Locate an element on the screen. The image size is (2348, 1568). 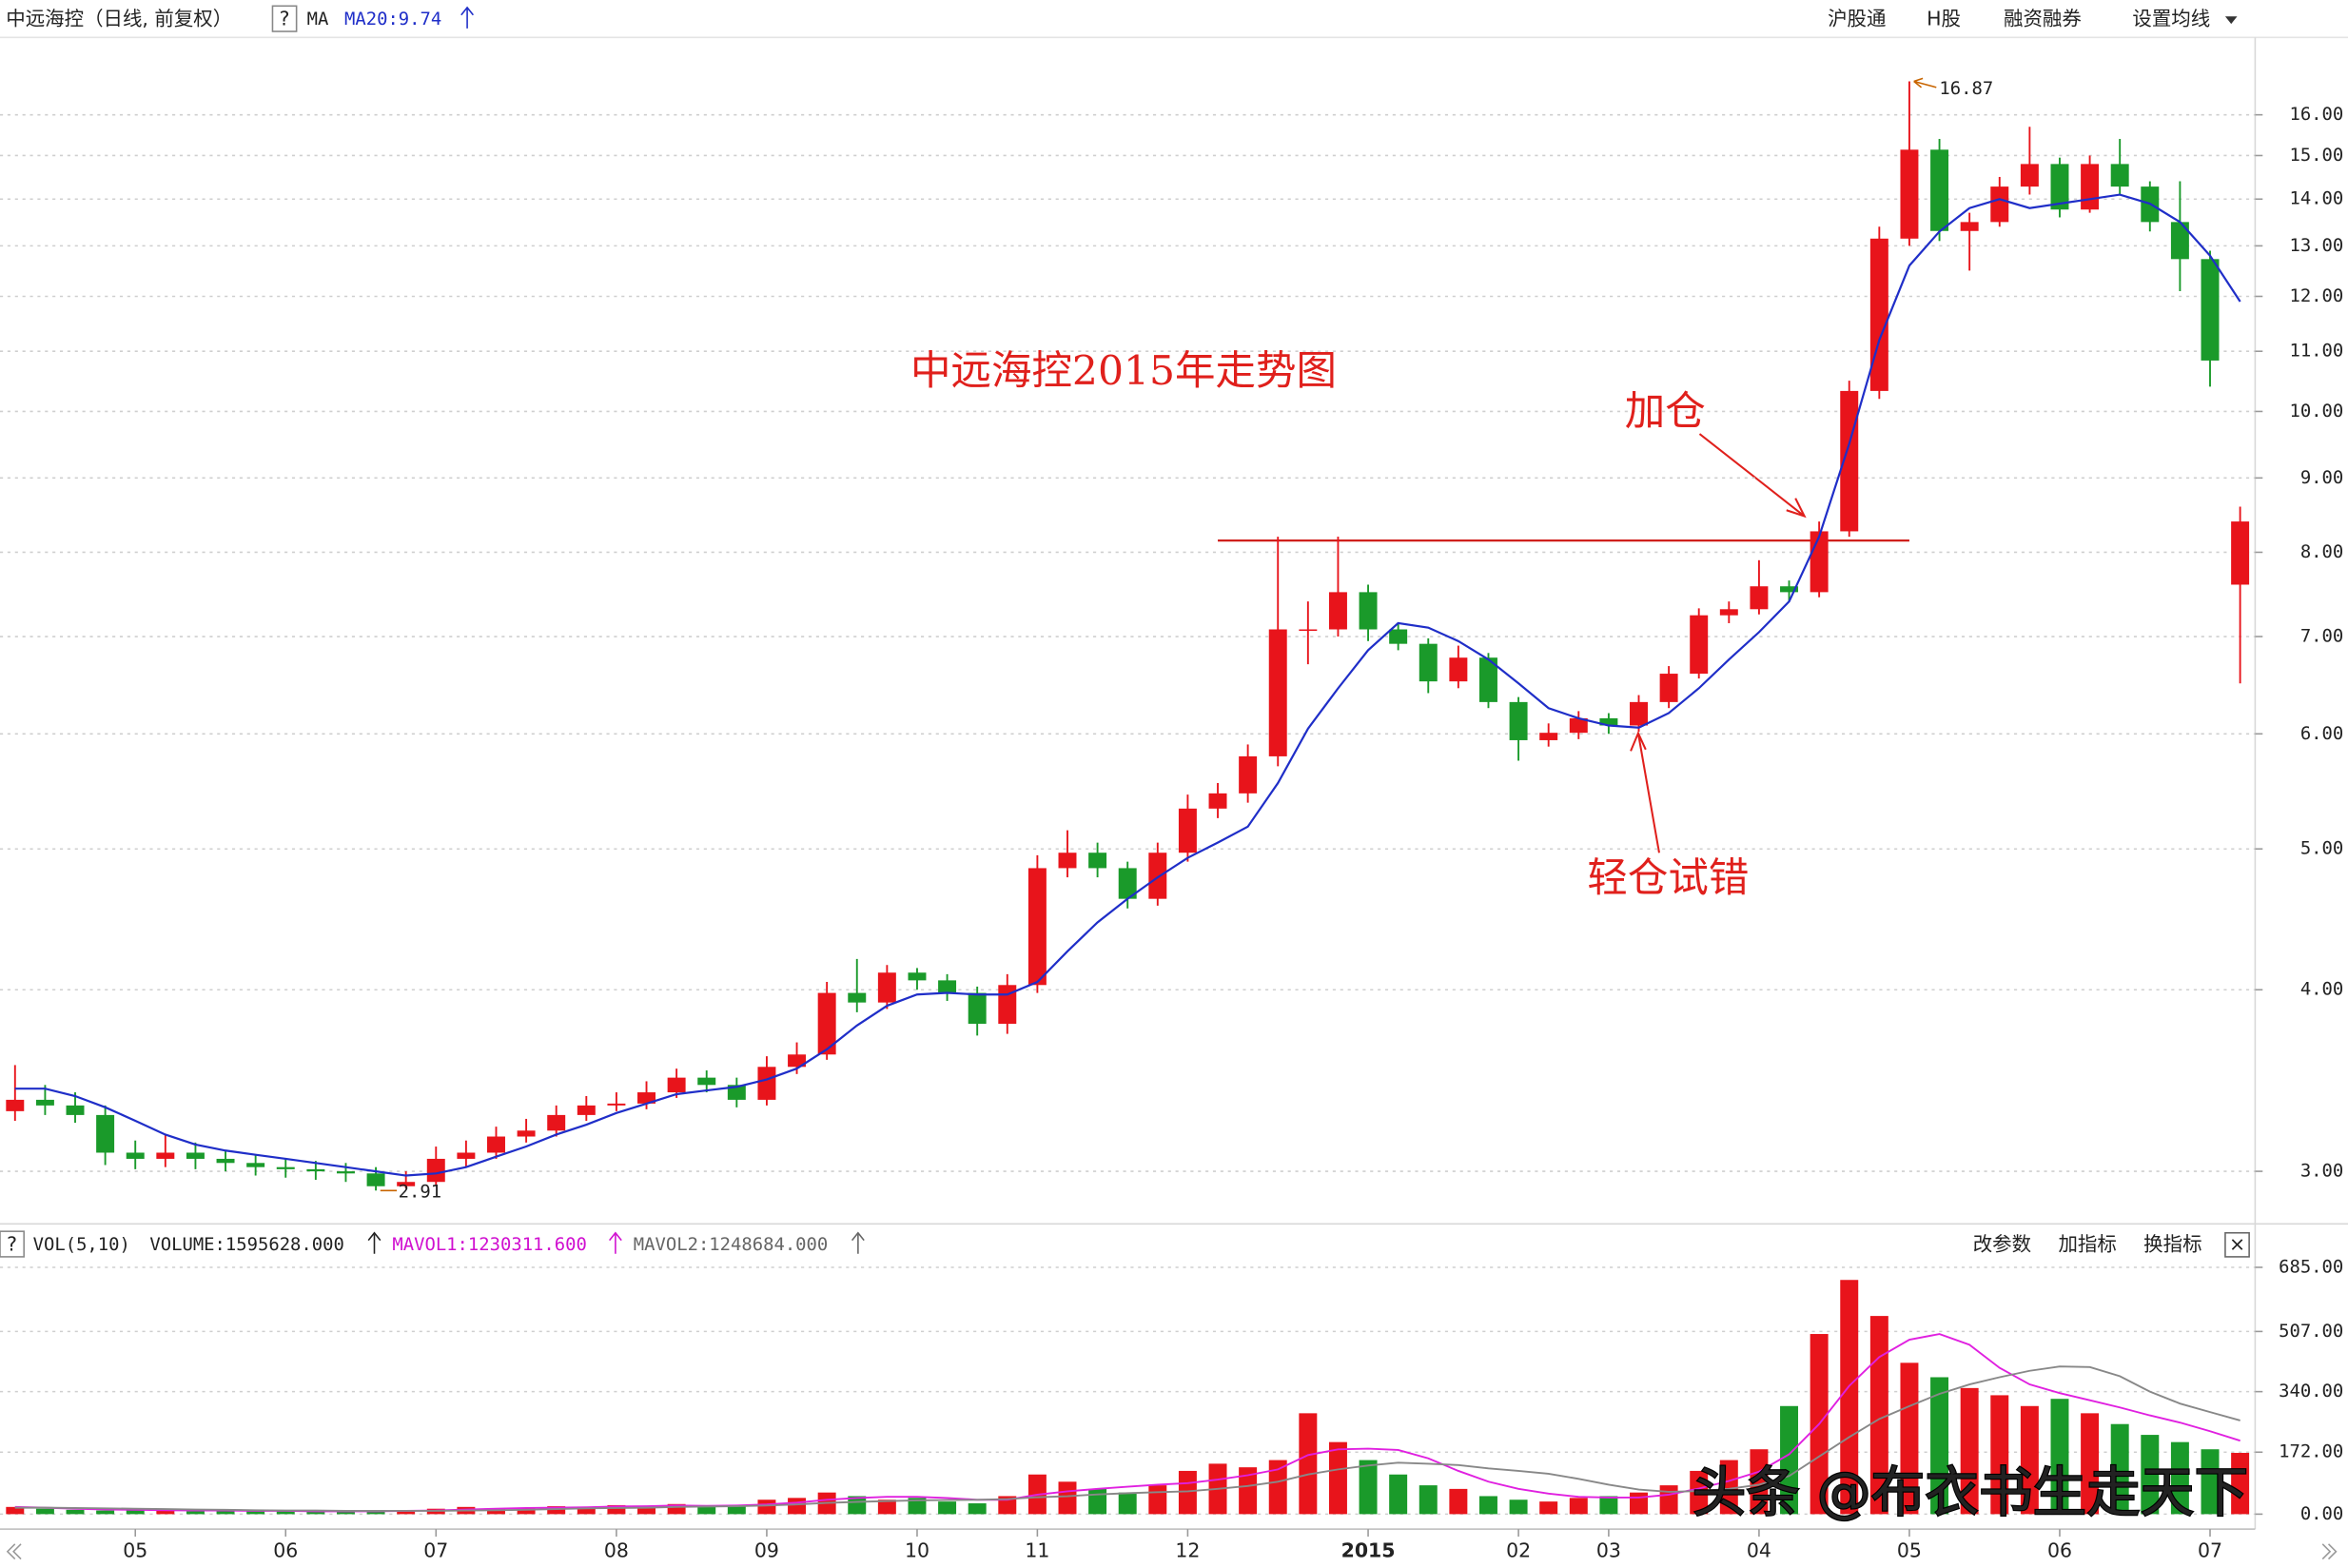
close-box is located at coordinates (2237, 1244).